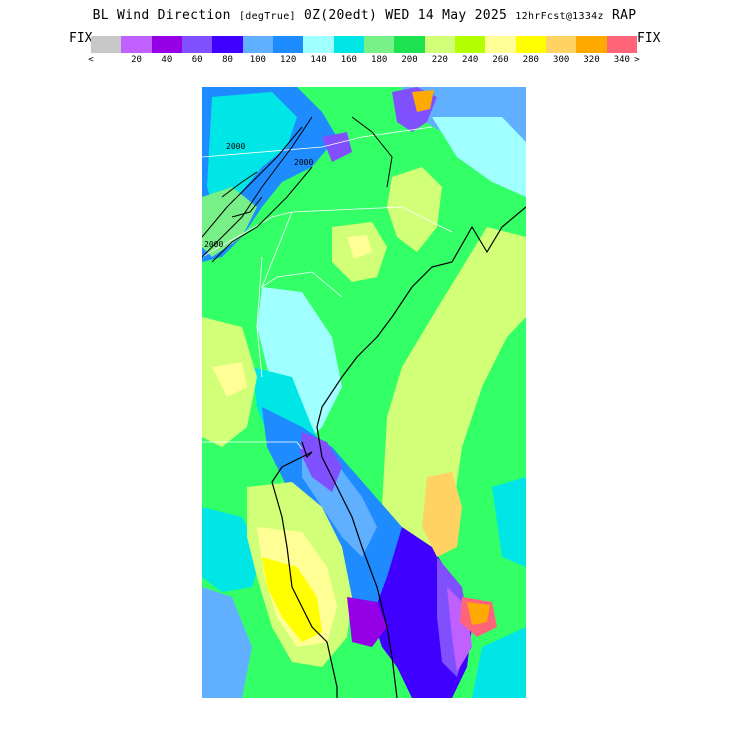 This screenshot has width=729, height=729. What do you see at coordinates (470, 60) in the screenshot?
I see `tick-label: 240` at bounding box center [470, 60].